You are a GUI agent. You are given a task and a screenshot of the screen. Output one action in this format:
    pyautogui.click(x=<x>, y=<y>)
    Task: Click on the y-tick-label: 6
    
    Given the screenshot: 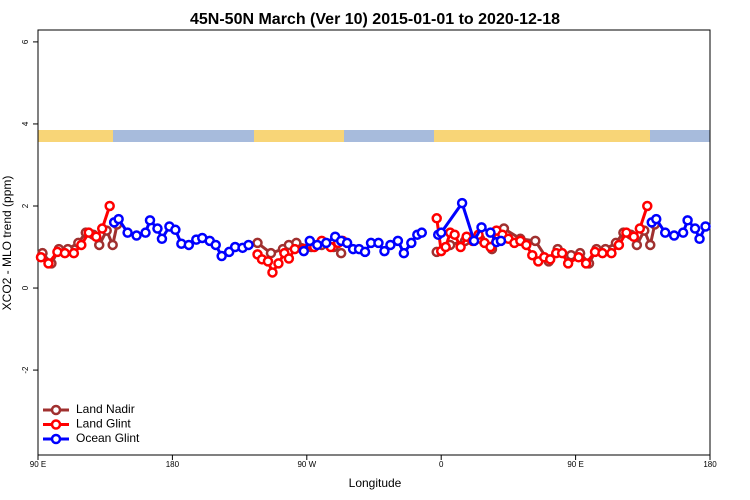 What is the action you would take?
    pyautogui.click(x=25, y=41)
    